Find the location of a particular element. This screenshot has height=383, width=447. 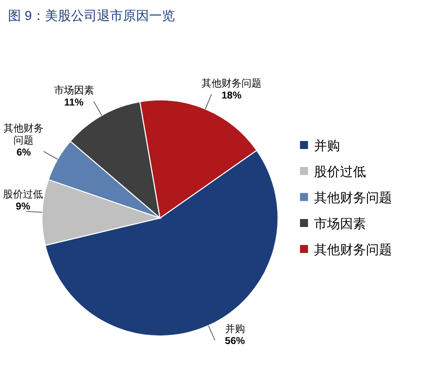

legend-label: 市场因素 is located at coordinates (340, 223).